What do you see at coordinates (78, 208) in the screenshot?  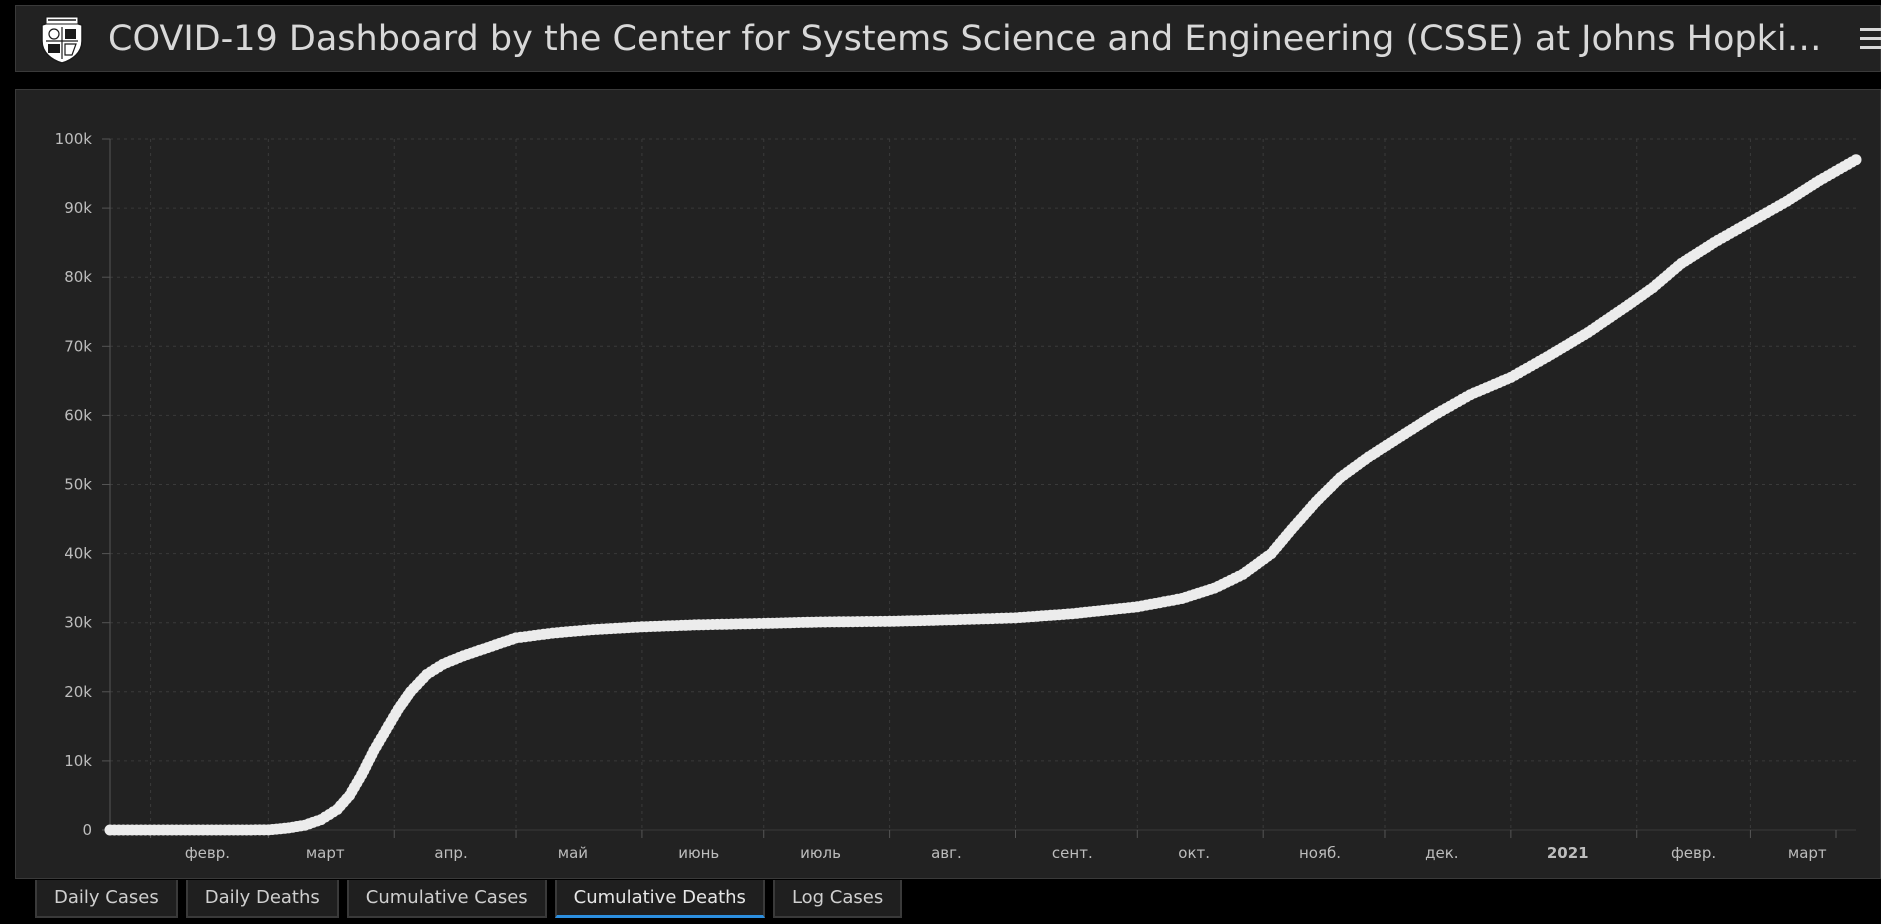 I see `y-tick-label: 90k` at bounding box center [78, 208].